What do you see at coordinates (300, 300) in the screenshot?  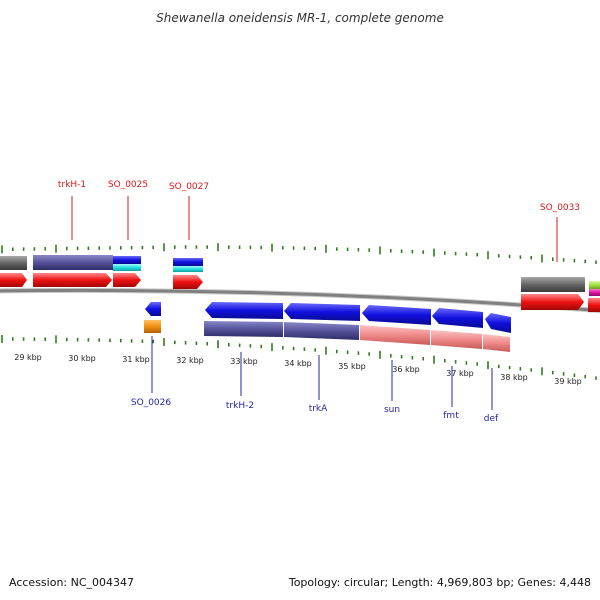 I see `genome-backbone` at bounding box center [300, 300].